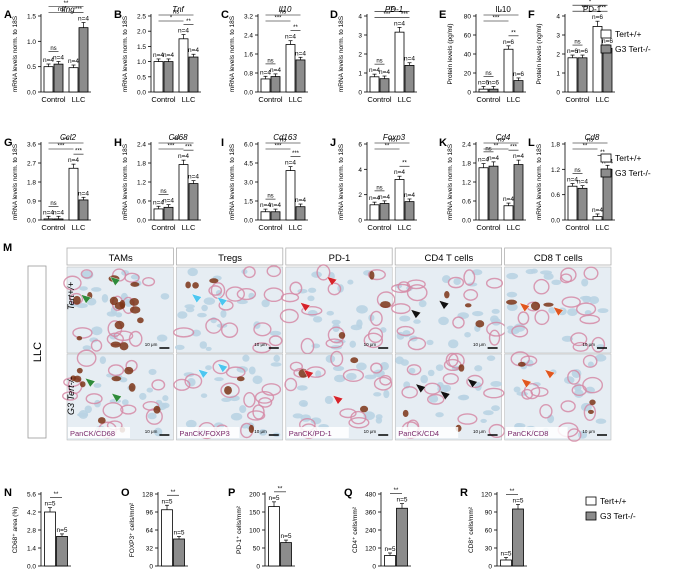  I want to click on micrograph-cell: PanCK/FOXP3 10 μm, so click(228, 397).